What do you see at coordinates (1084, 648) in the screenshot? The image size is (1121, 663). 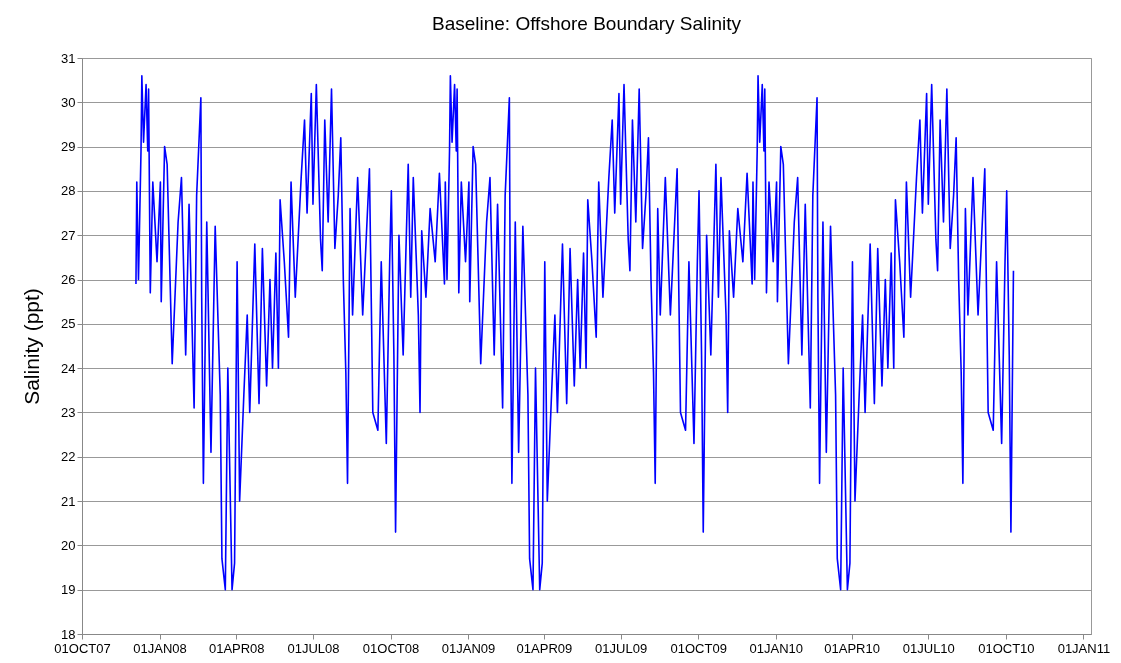 I see `x-tick-label: 01JAN11` at bounding box center [1084, 648].